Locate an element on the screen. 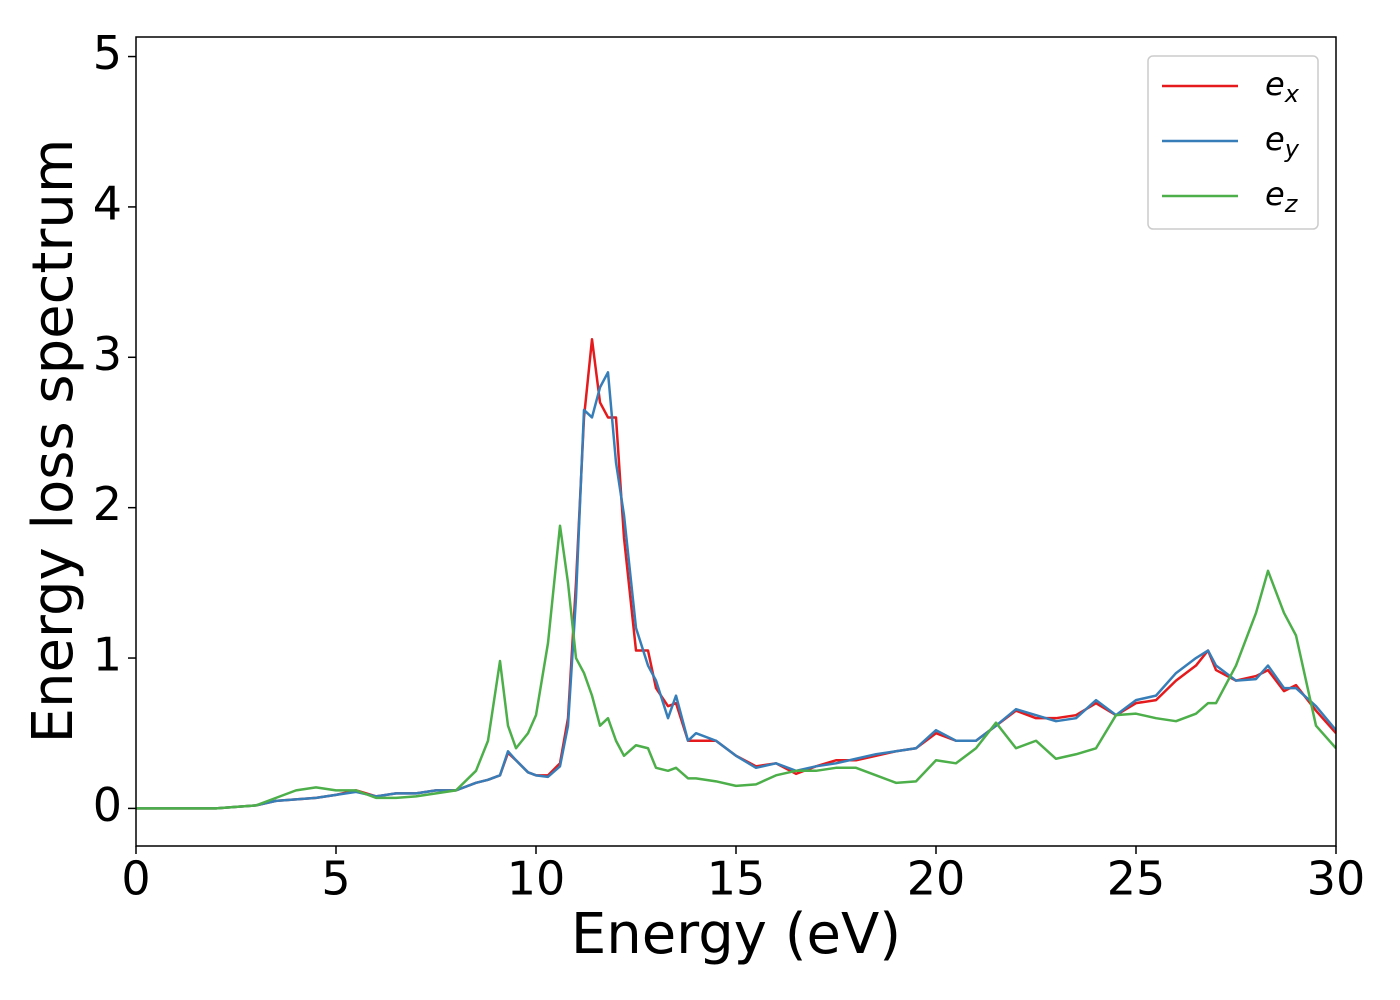 This screenshot has height=1000, width=1400. x-tick-label: 10 is located at coordinates (536, 879).